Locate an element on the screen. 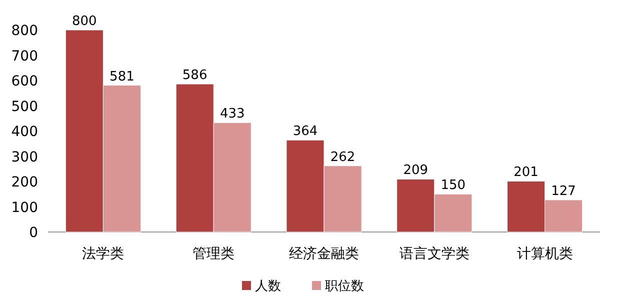 The image size is (624, 300). y-tick-label: 800 is located at coordinates (24, 31).